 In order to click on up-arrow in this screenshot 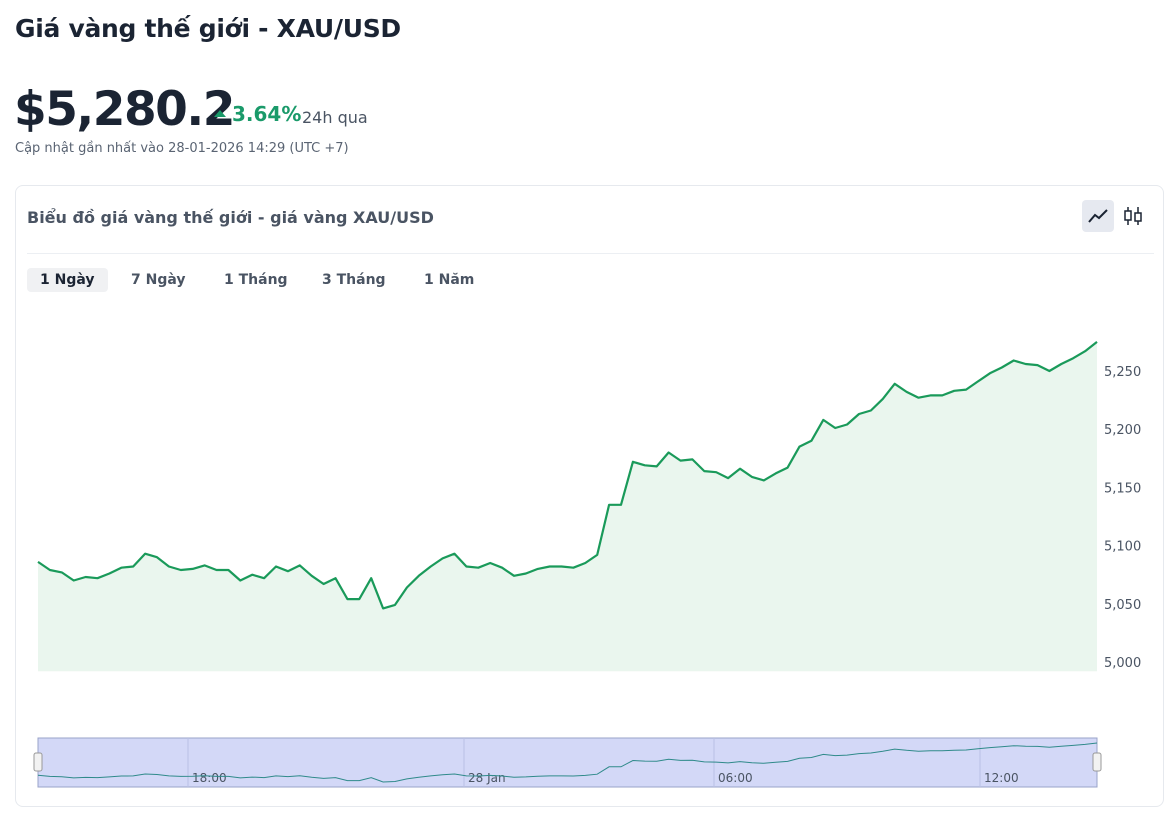, I will do `click(220, 113)`.